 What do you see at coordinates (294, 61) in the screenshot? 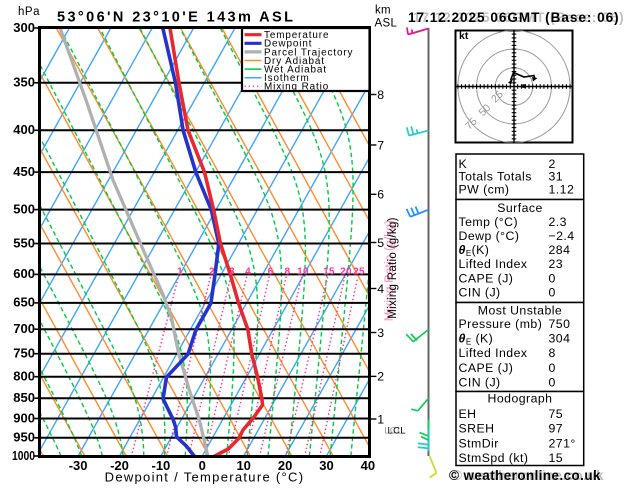
I see `svg-text: Dry Adiabat` at bounding box center [294, 61].